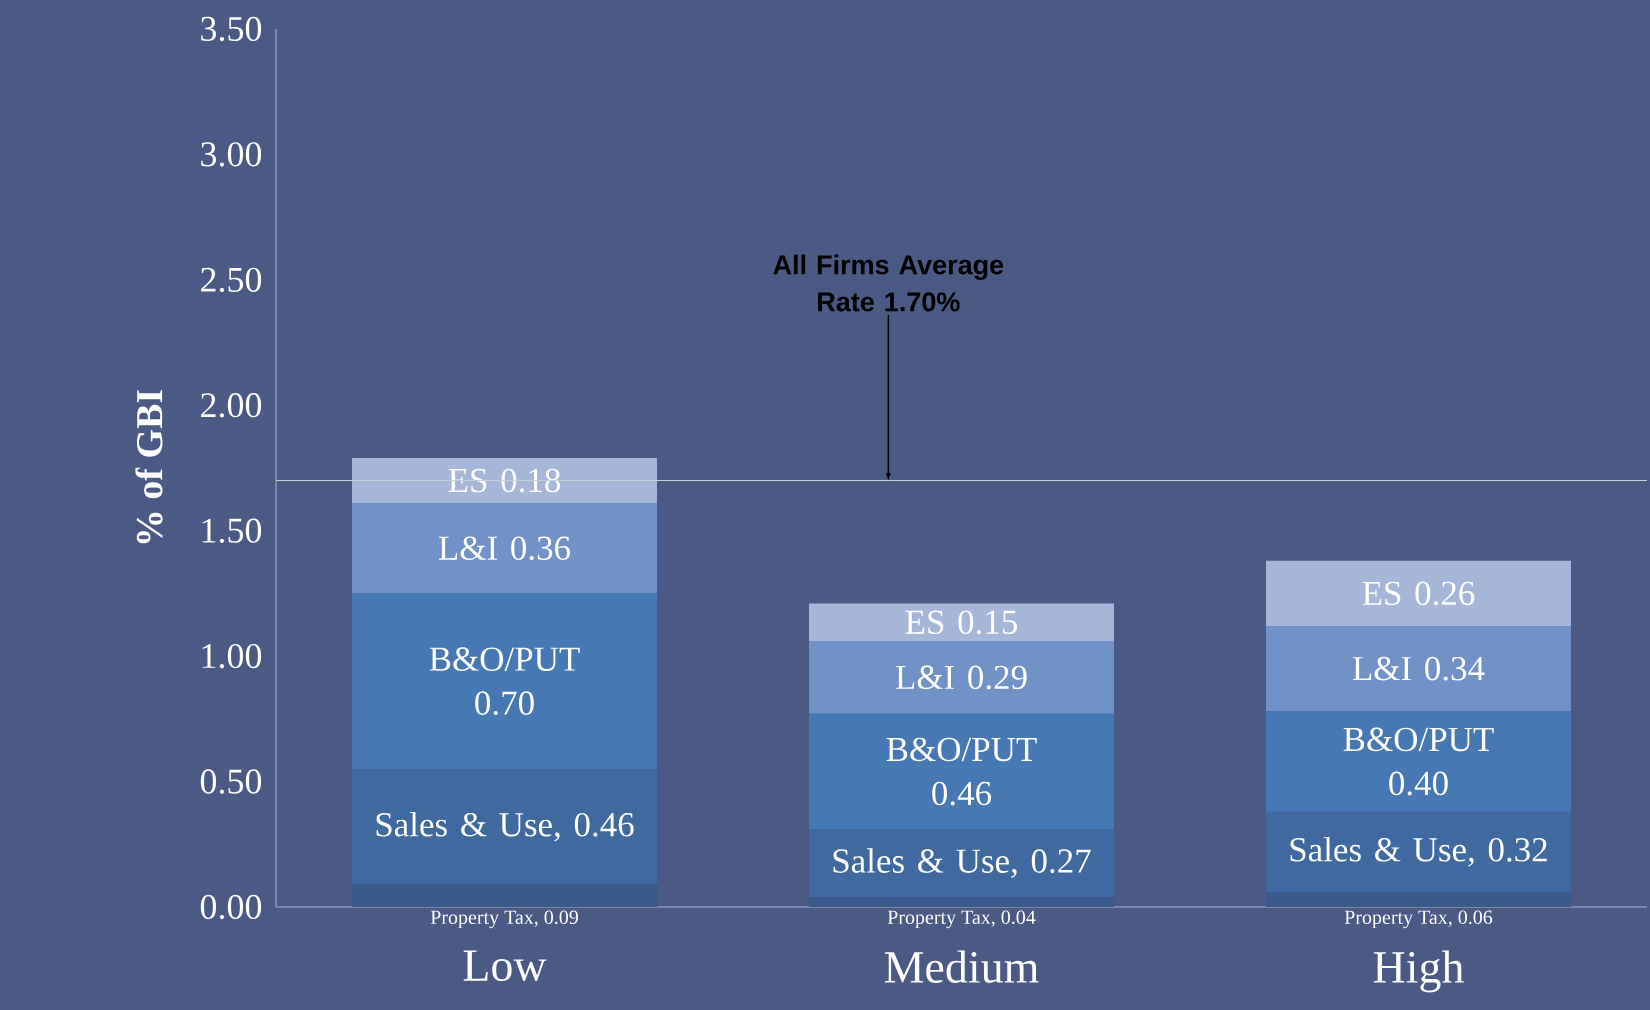 This screenshot has height=1010, width=1650. I want to click on x-tick-label: High, so click(1418, 971).